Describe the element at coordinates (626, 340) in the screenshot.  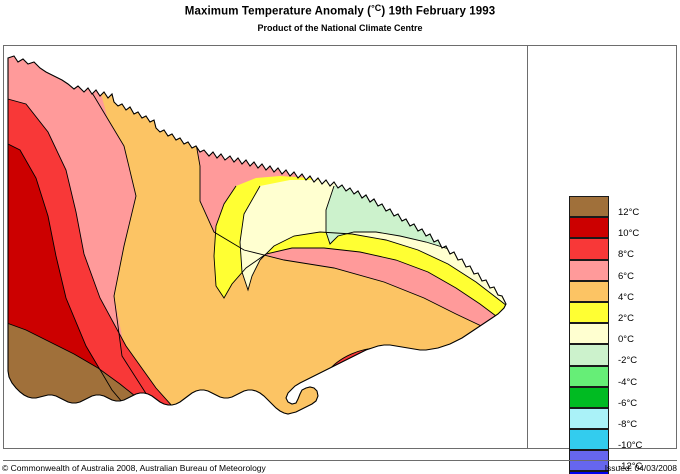
I see `legend-label: 0°C` at that location.